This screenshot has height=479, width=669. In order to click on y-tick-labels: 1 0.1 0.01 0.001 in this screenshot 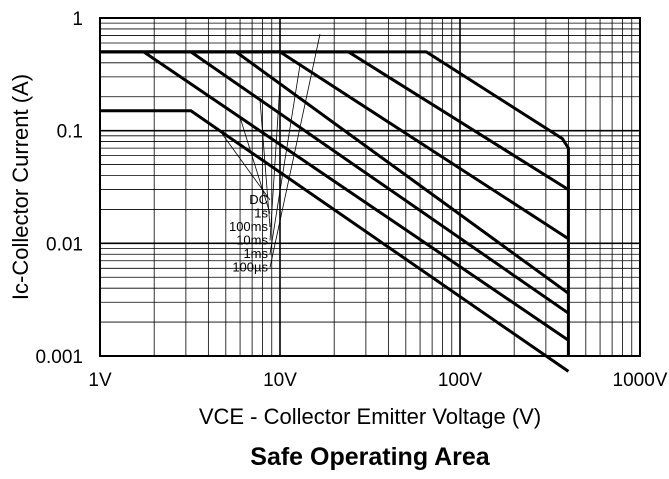, I will do `click(59, 188)`.